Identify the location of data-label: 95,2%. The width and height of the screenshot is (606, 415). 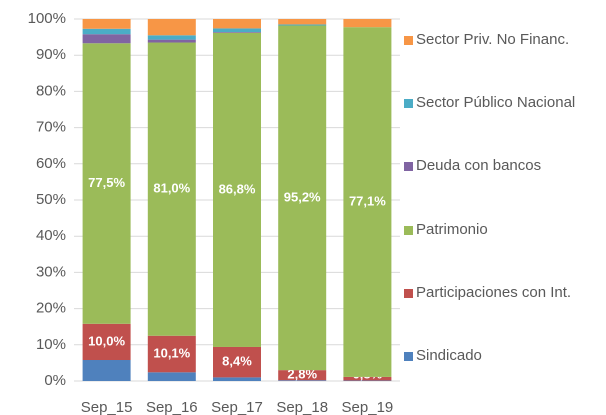
(302, 196).